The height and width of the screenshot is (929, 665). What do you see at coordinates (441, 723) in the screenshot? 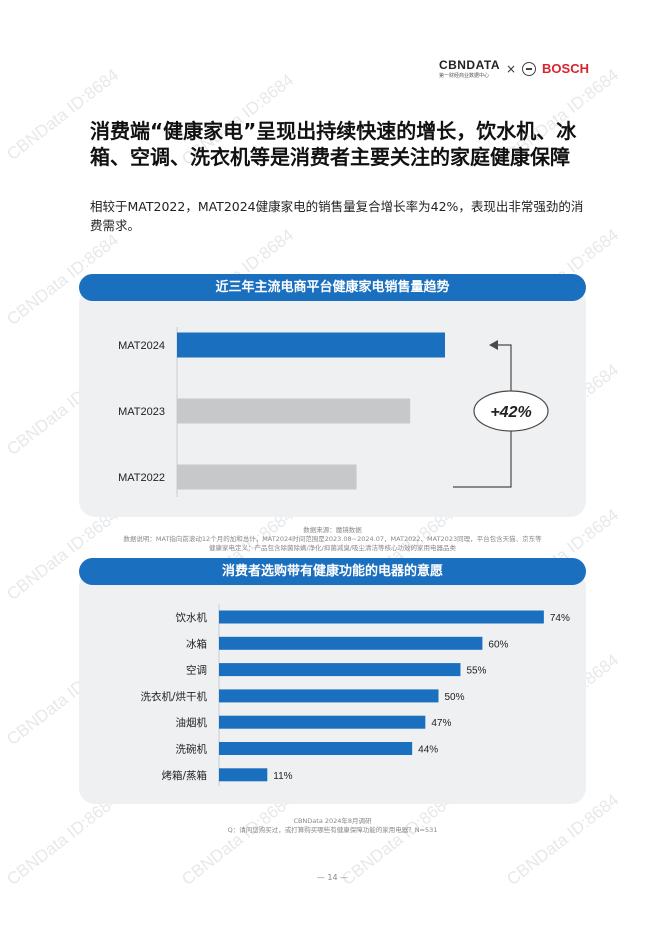
I see `chart2-value-label: 47%` at bounding box center [441, 723].